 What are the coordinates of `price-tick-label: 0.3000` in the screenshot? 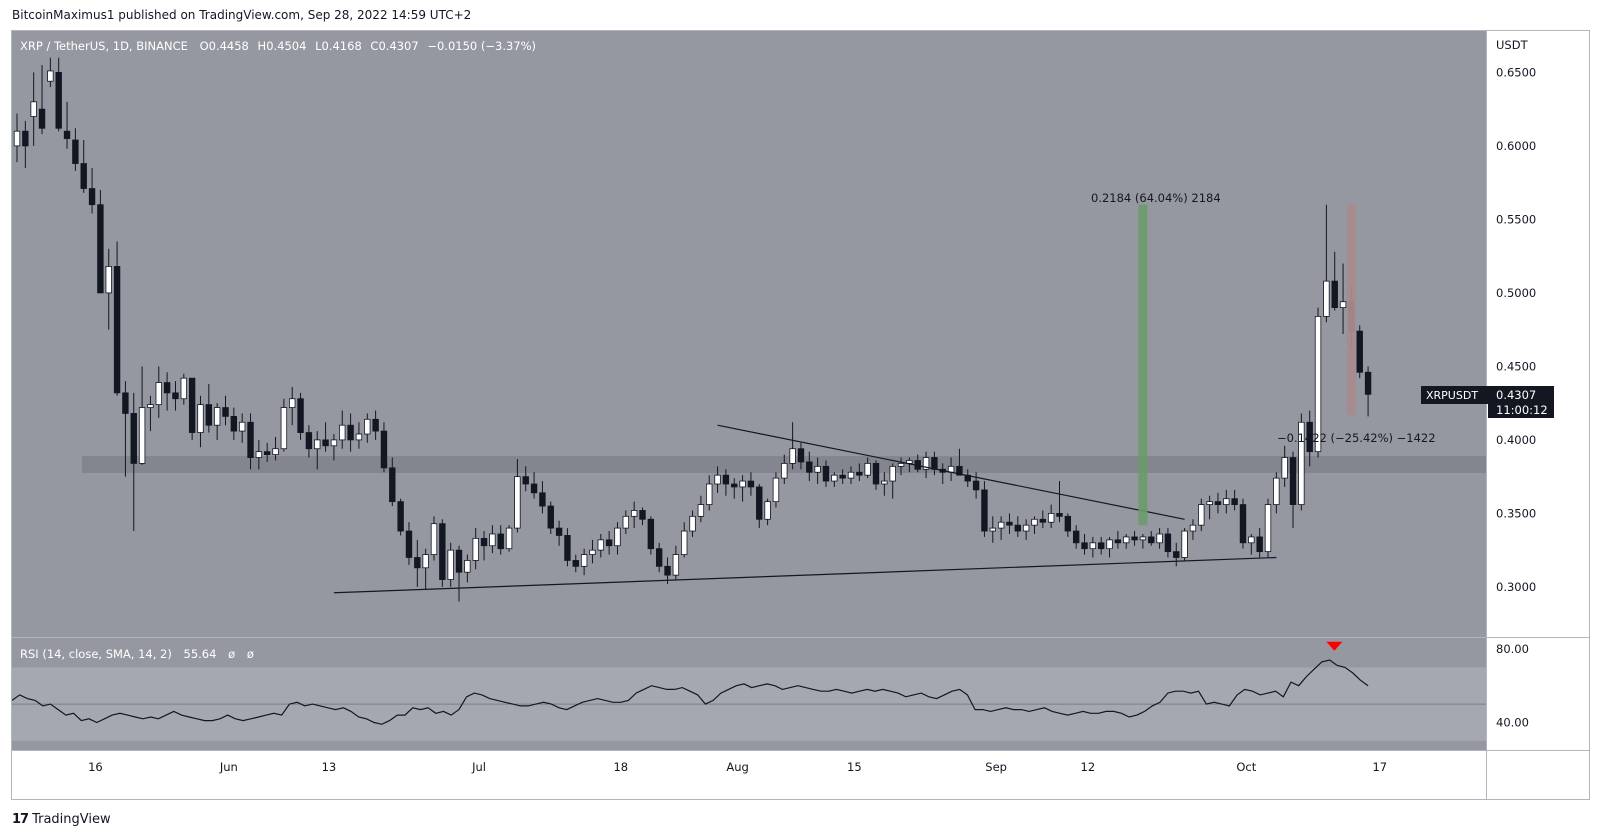 It's located at (1516, 587).